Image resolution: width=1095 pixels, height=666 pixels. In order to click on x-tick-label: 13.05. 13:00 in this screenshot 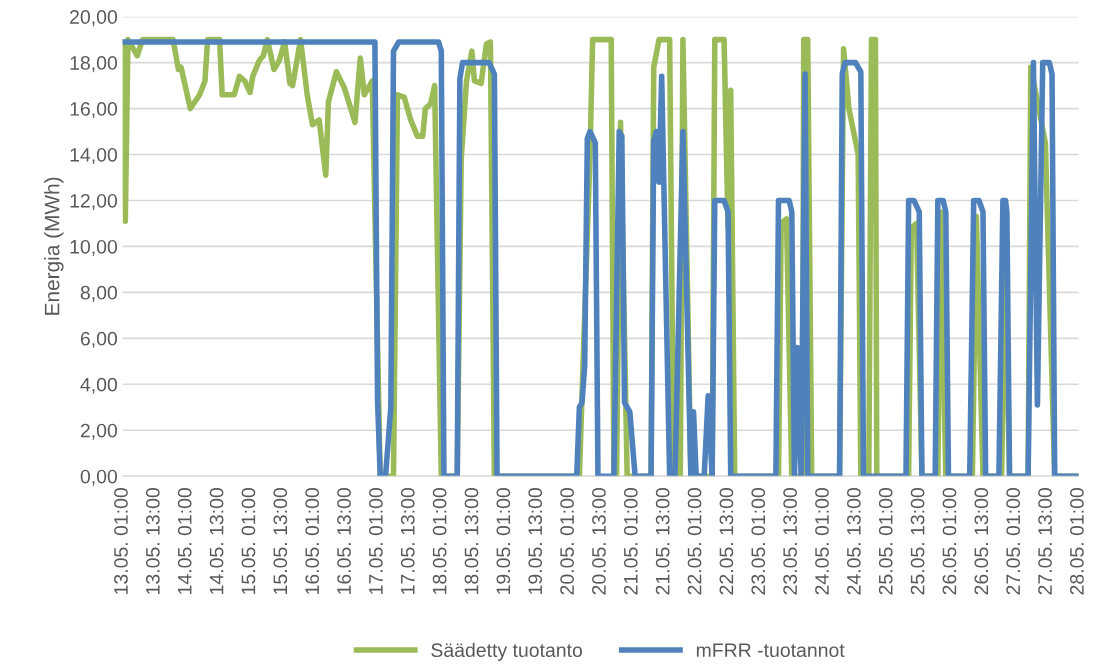, I will do `click(152, 541)`.